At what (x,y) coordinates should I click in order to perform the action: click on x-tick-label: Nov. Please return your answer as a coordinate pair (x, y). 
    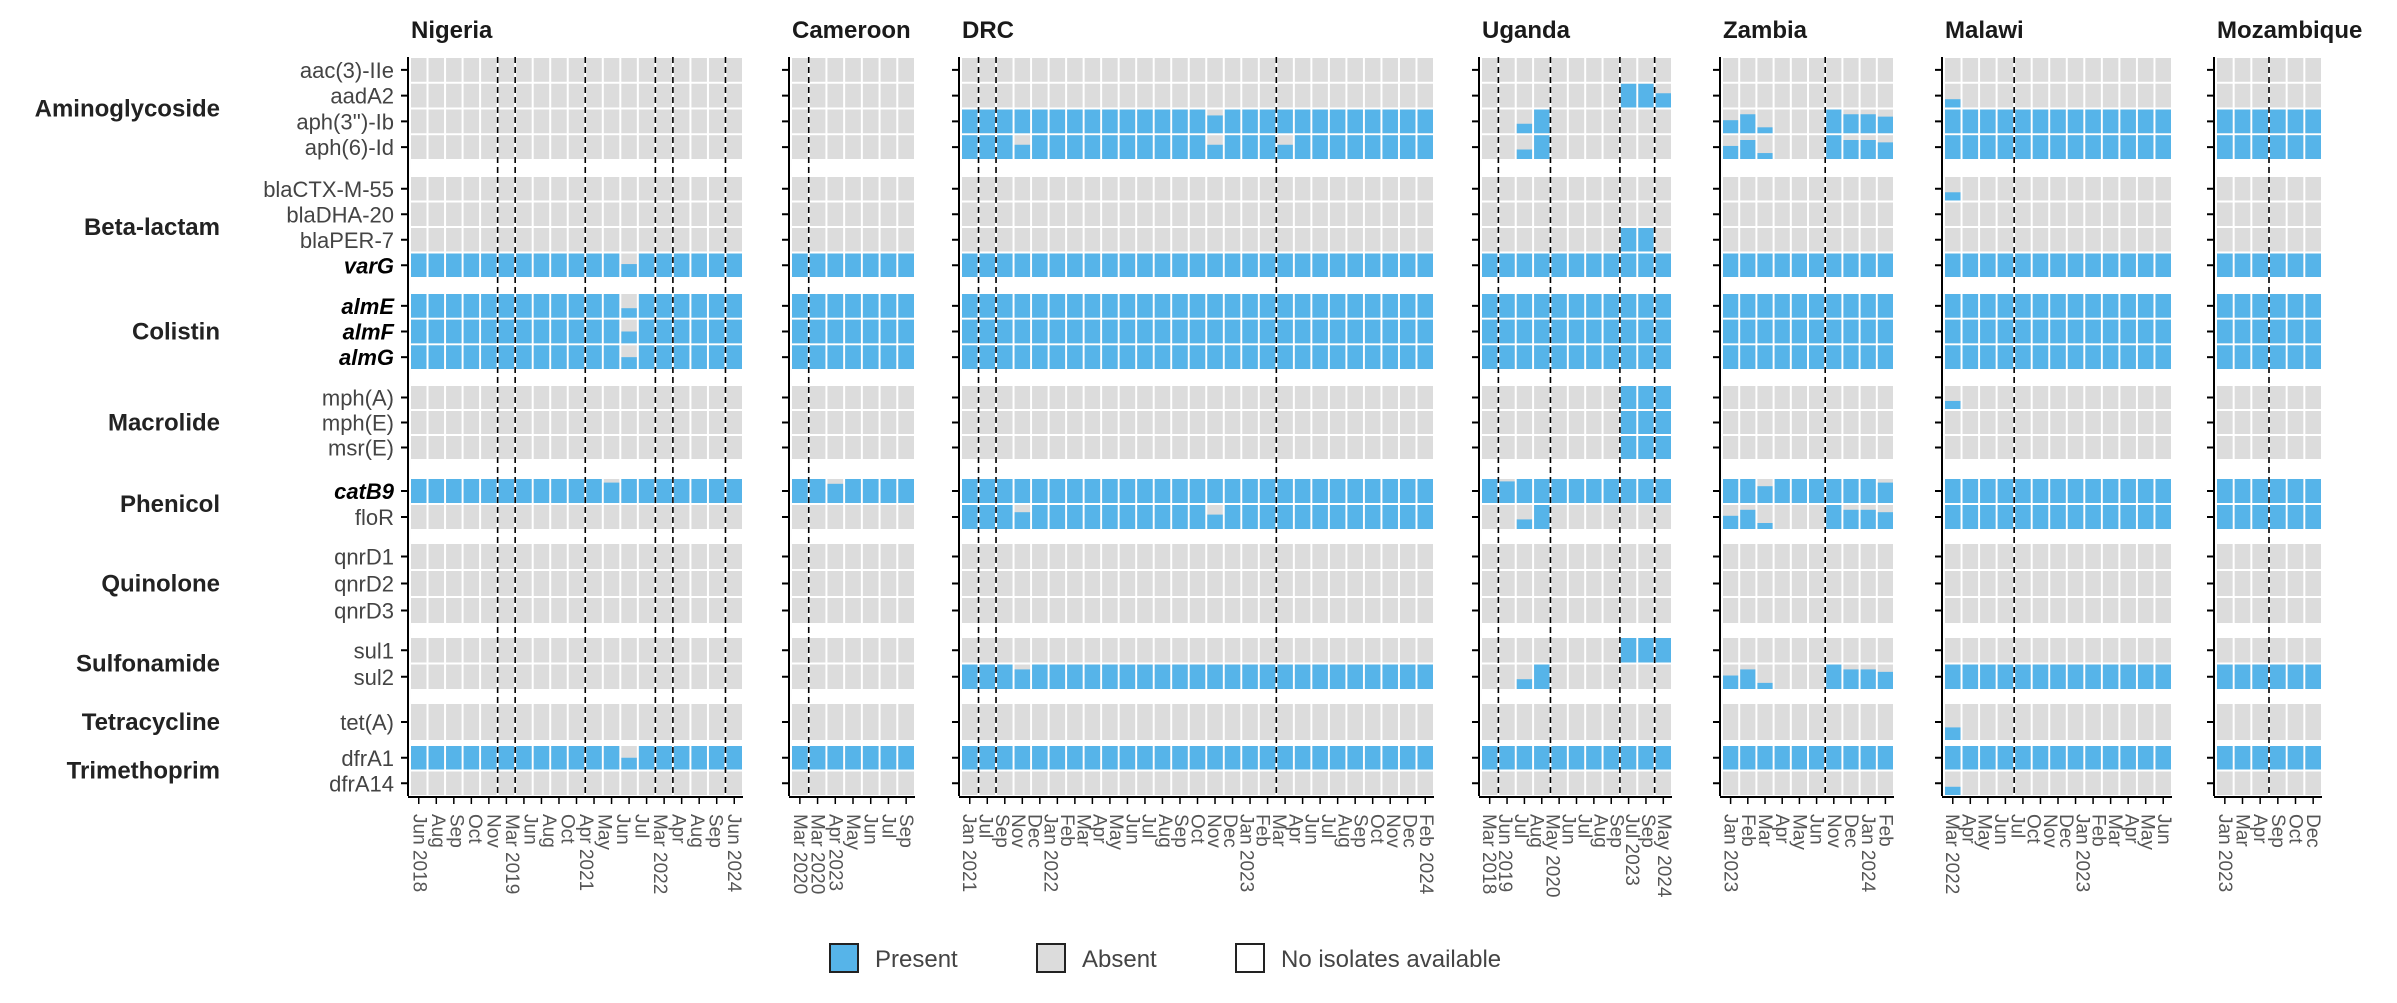
    Looking at the image, I should click on (1017, 831).